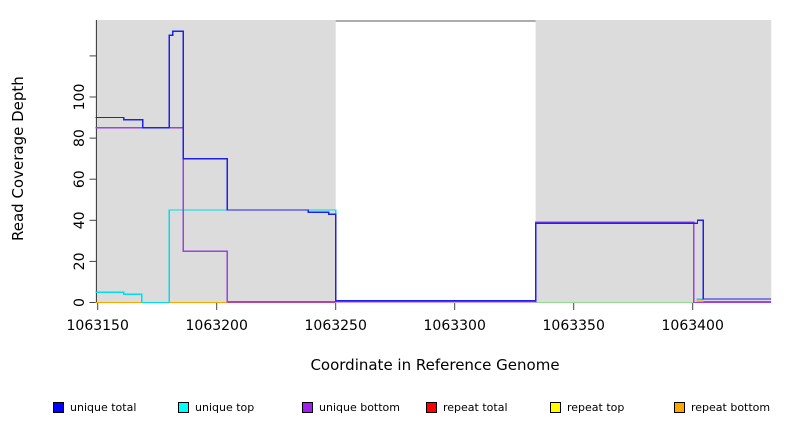 This screenshot has width=792, height=432. What do you see at coordinates (351, 407) in the screenshot?
I see `legend-item-unique-bottom: unique bottom` at bounding box center [351, 407].